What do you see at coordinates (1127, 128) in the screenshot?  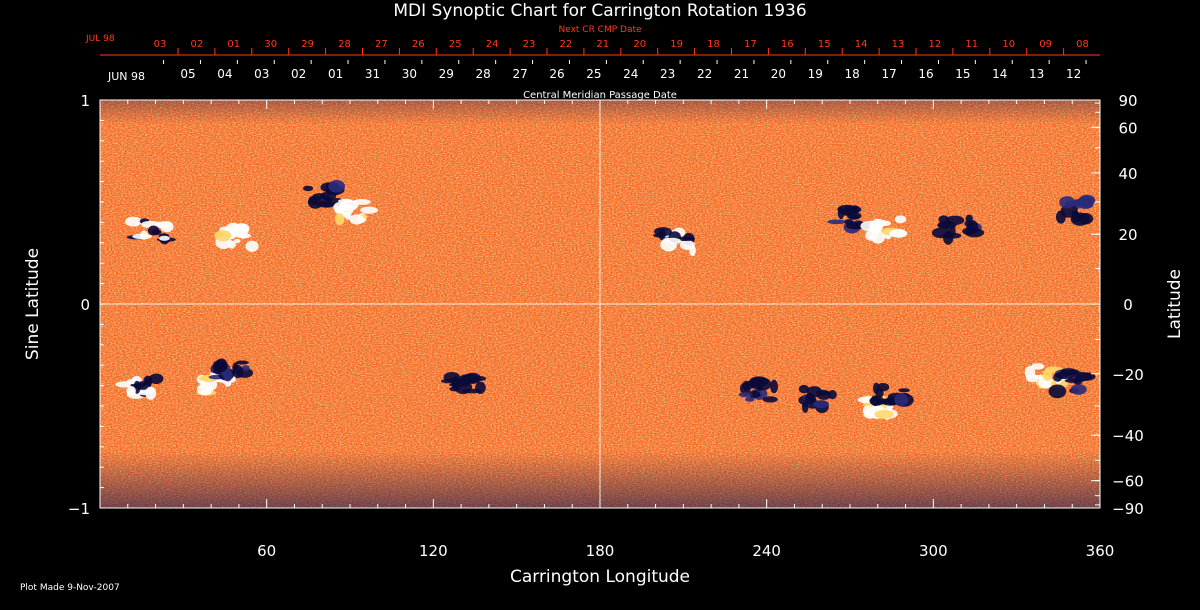 I see `lat-tick-label: 60` at bounding box center [1127, 128].